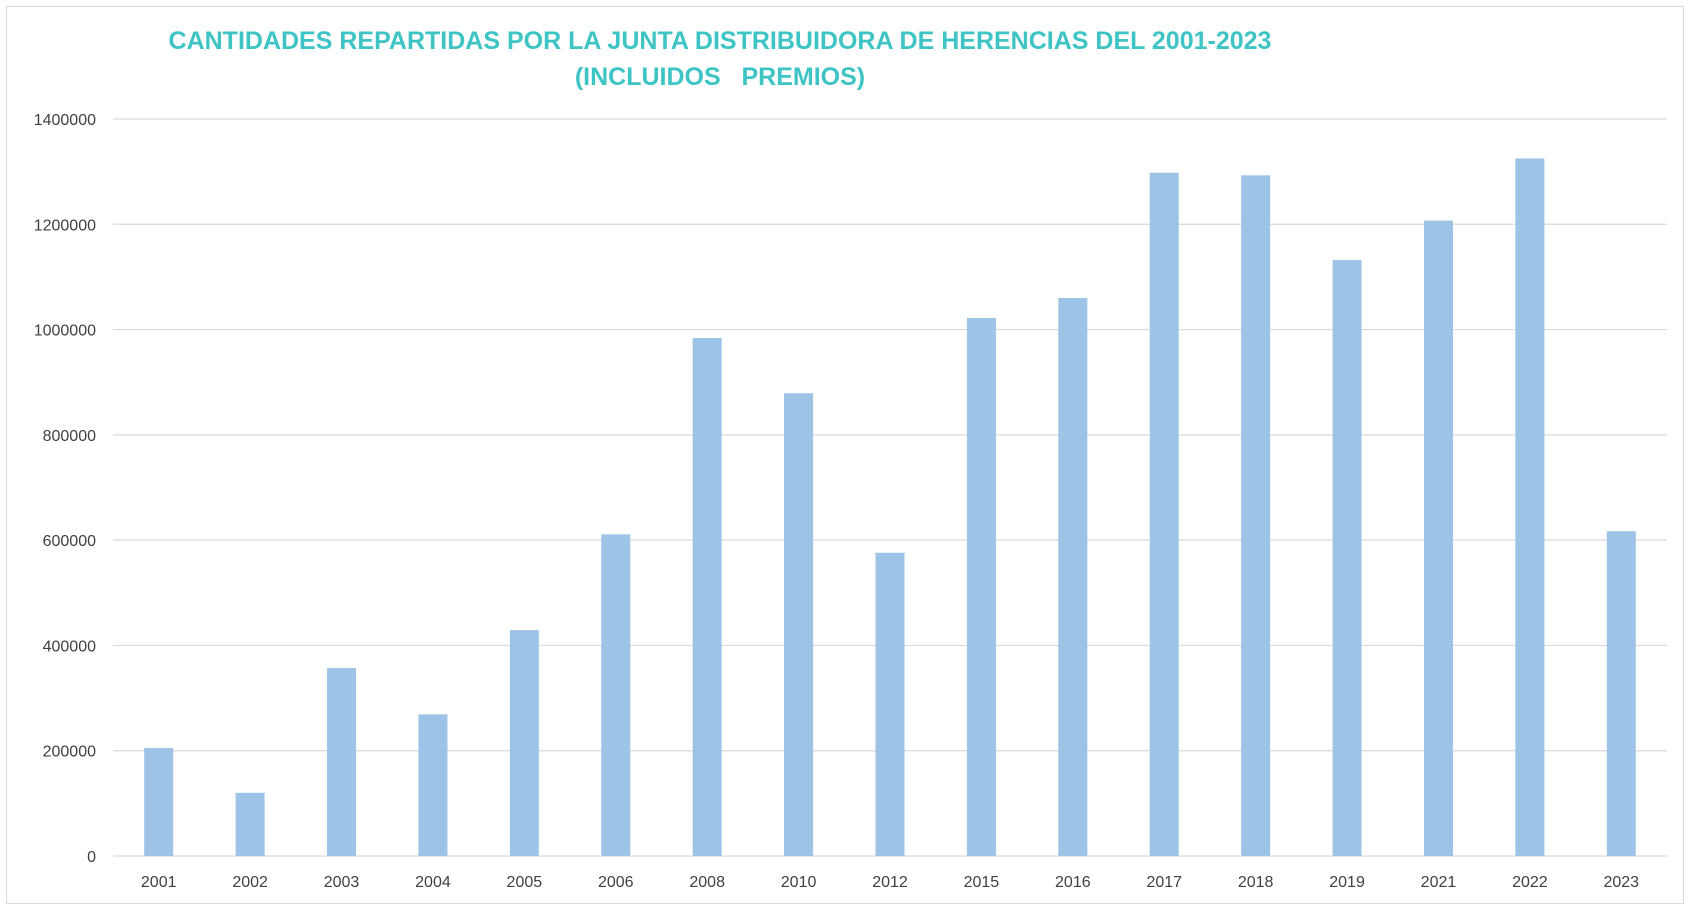 The height and width of the screenshot is (910, 1692). I want to click on x-tick-label: 2018, so click(1256, 882).